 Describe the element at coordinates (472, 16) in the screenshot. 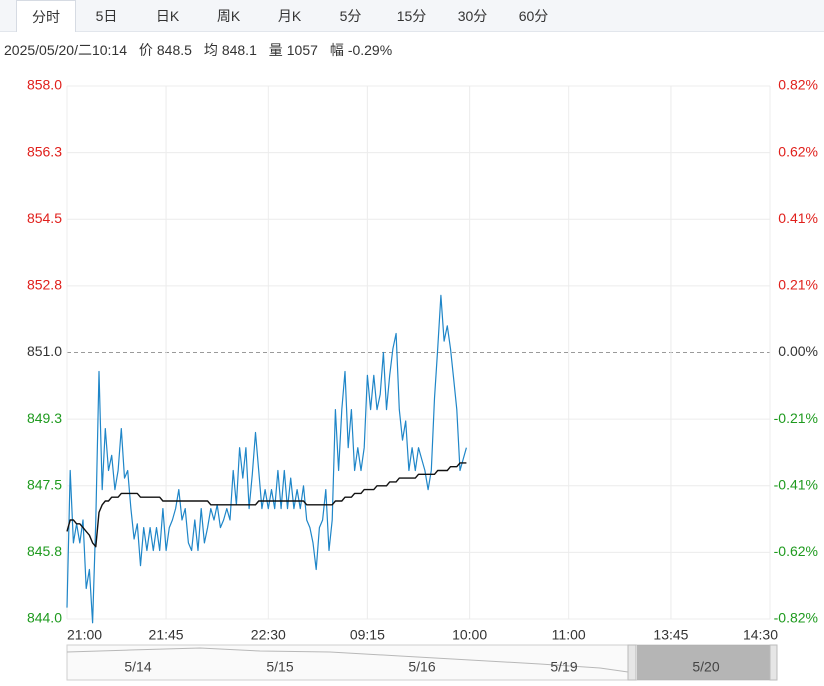

I see `tab: 30分` at that location.